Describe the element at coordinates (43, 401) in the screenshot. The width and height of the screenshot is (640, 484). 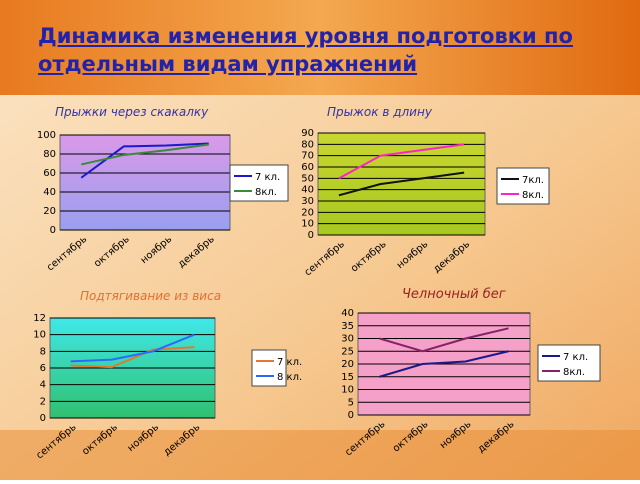
I see `y-tick-label: 2` at that location.